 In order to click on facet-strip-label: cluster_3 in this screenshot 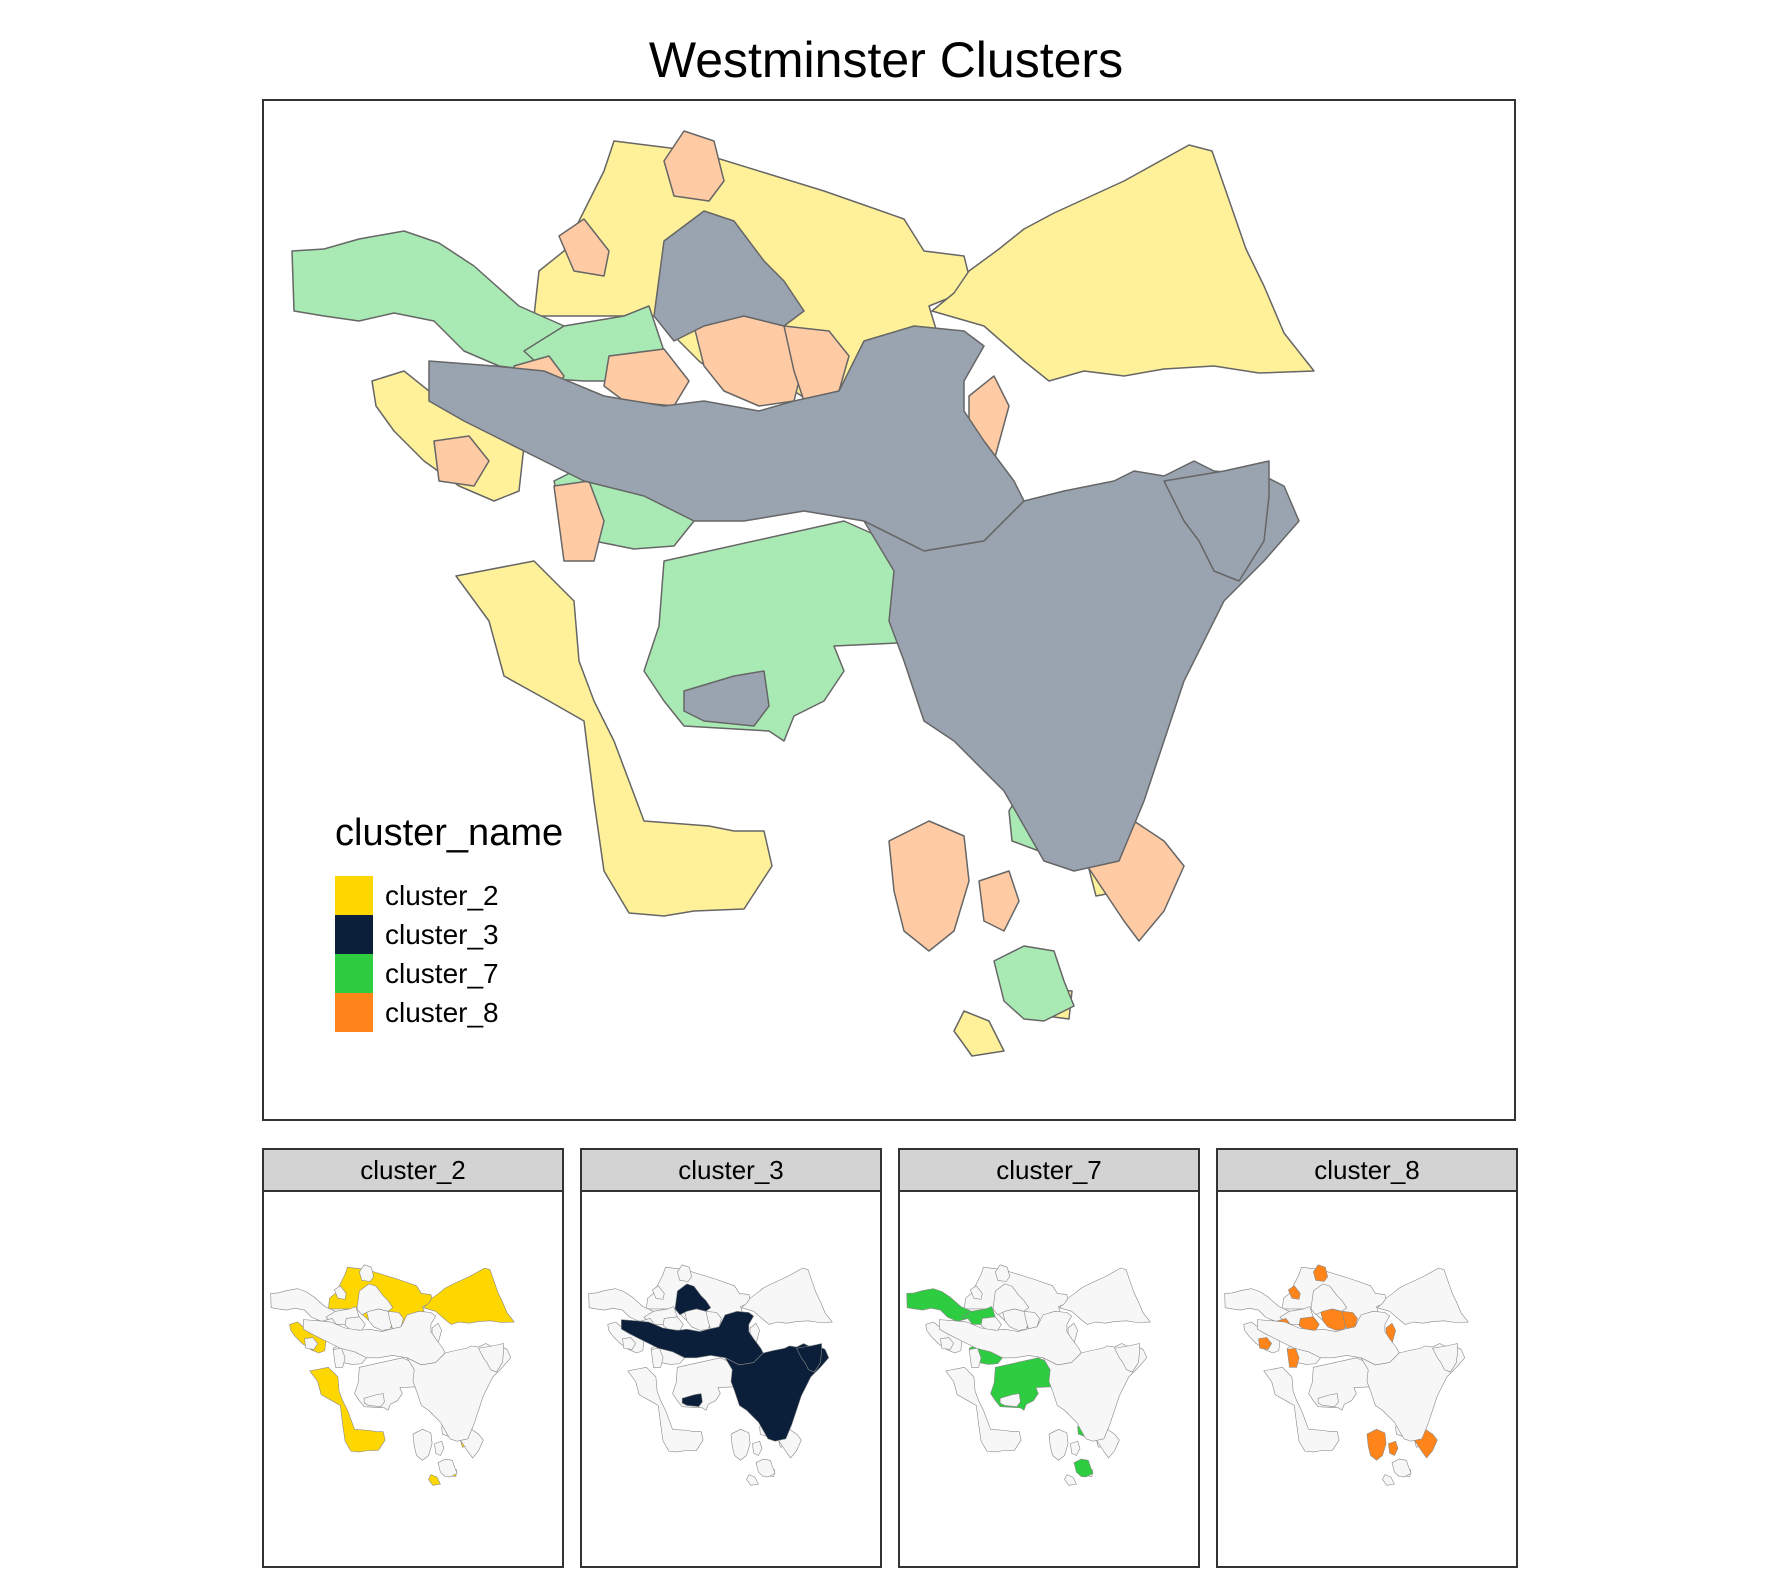, I will do `click(731, 1171)`.